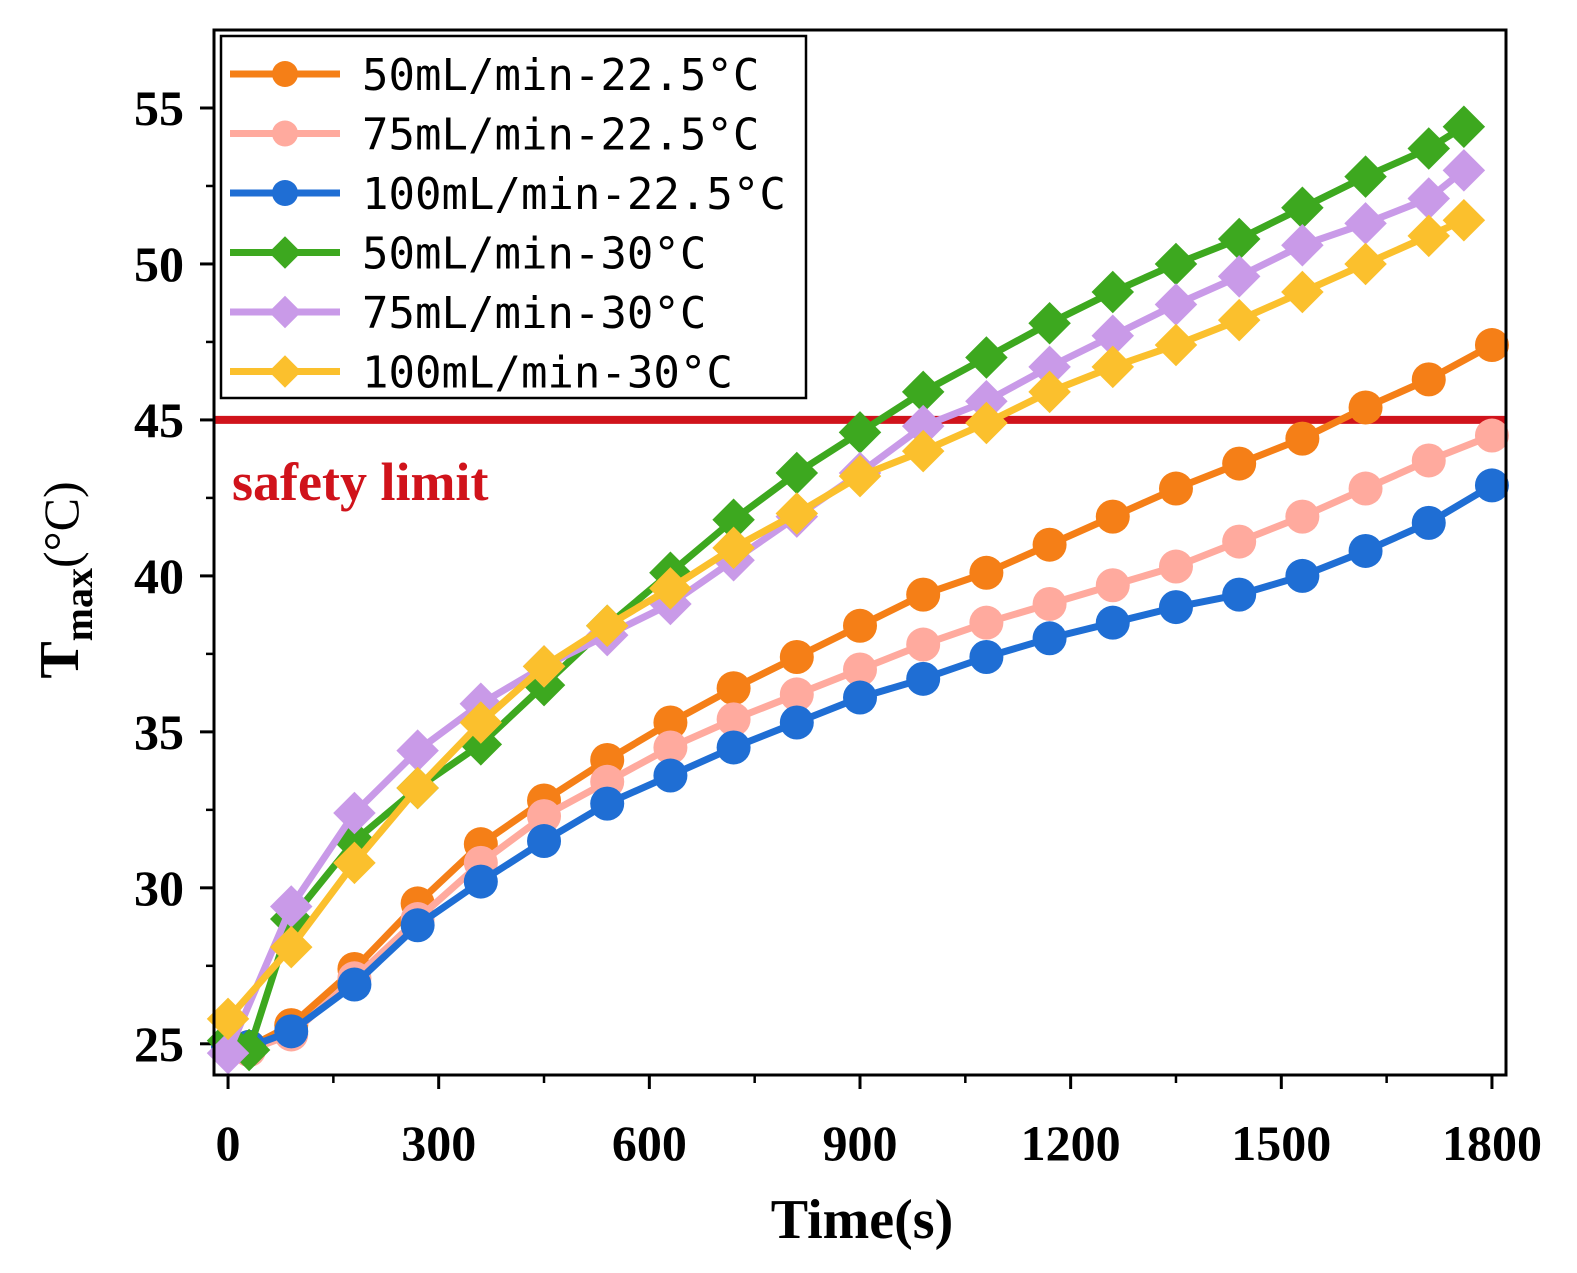 The height and width of the screenshot is (1273, 1577). I want to click on legend-label: 50mL/min-22.5°C, so click(560, 75).